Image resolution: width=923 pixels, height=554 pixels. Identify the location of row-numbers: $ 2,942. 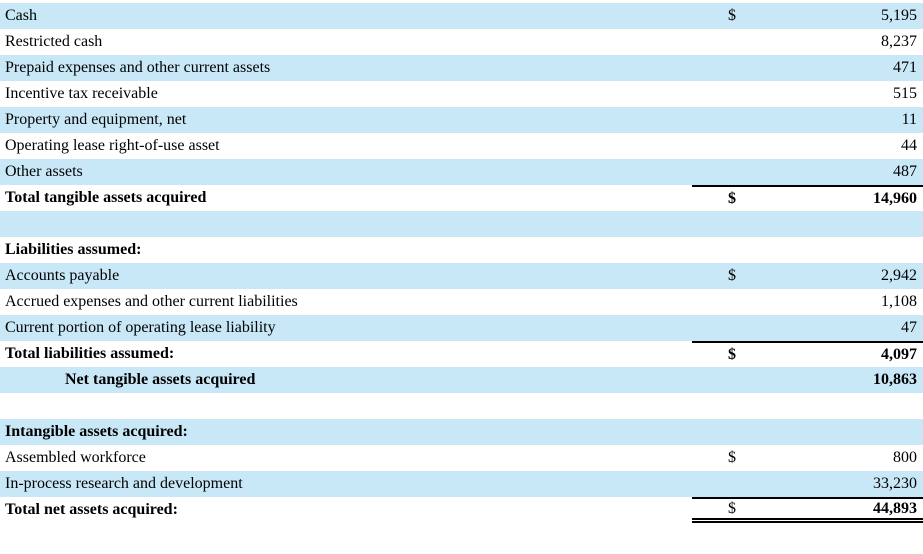
(807, 276).